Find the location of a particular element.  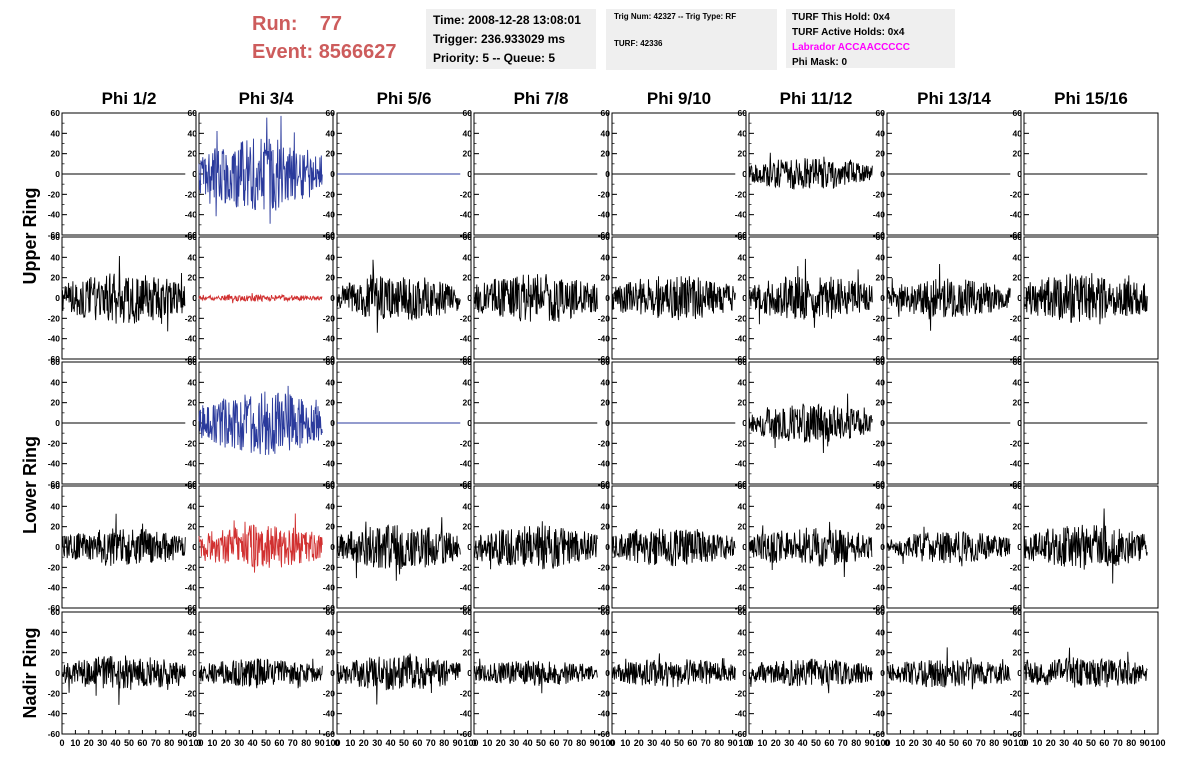

run-value: 77 is located at coordinates (331, 24).